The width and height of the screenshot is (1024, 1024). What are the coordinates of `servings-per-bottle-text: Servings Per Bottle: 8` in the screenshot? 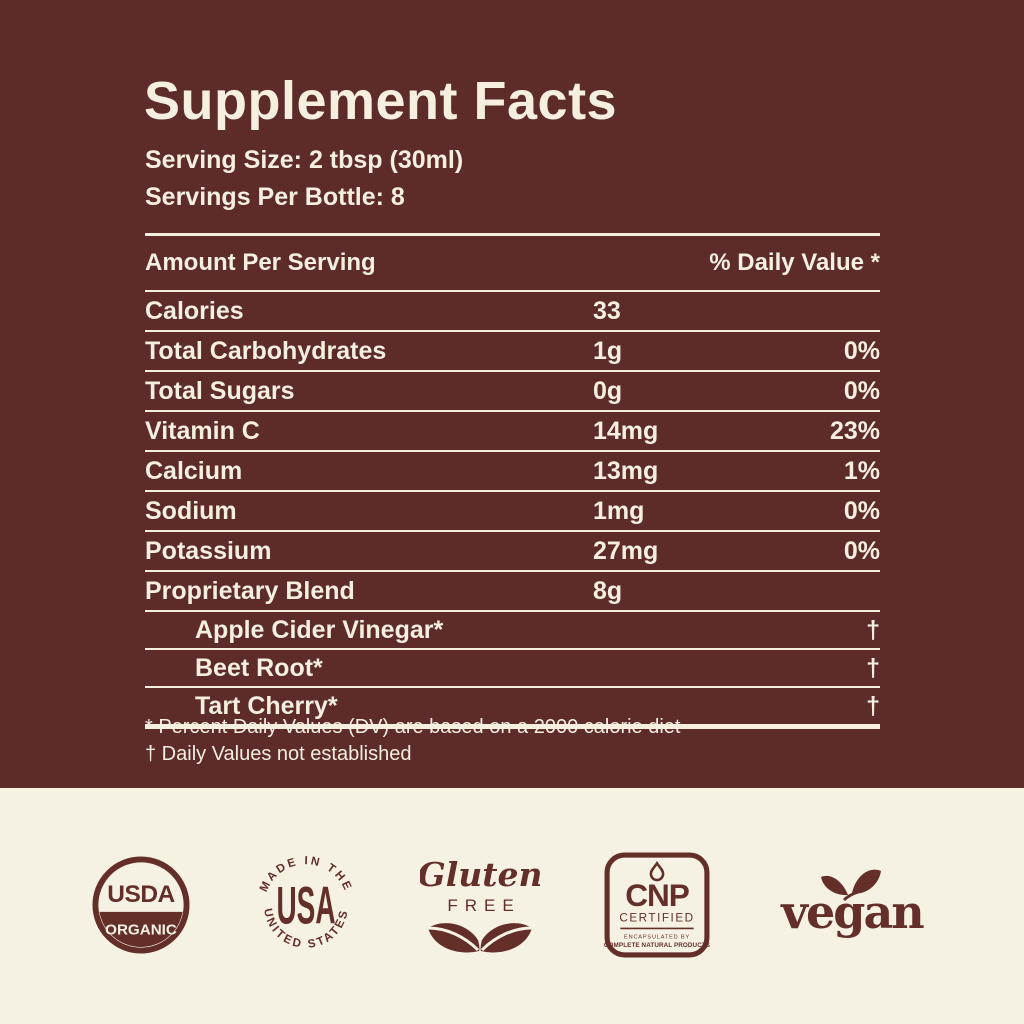 It's located at (275, 197).